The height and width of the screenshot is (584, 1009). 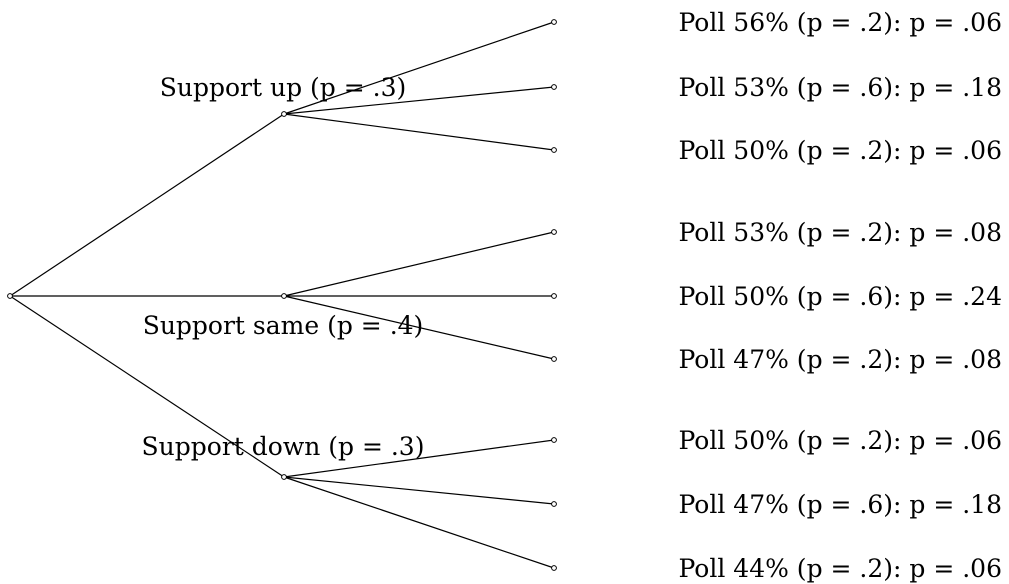 I want to click on leaf-label-support-up-3: Poll 50% (p = .2): p = .06, so click(x=841, y=150).